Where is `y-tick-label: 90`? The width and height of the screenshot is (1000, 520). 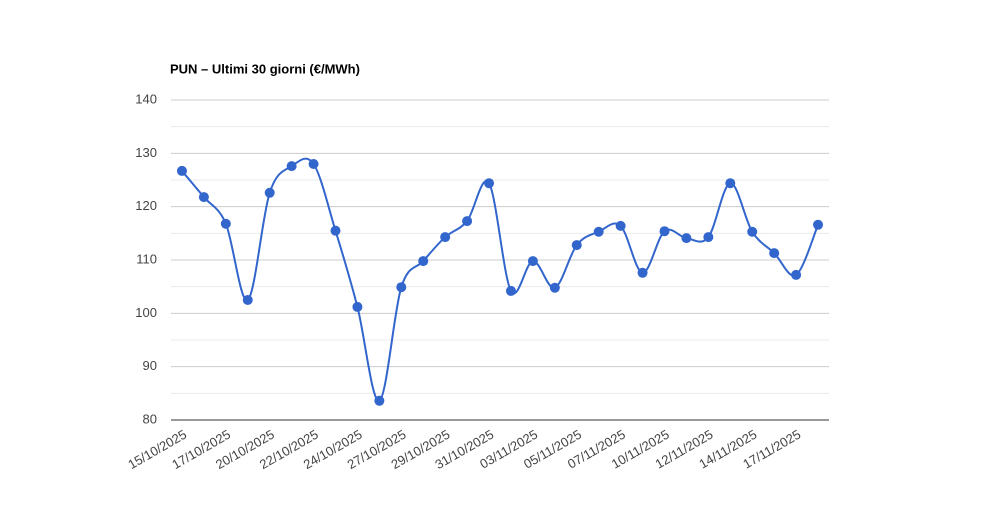
y-tick-label: 90 is located at coordinates (150, 365).